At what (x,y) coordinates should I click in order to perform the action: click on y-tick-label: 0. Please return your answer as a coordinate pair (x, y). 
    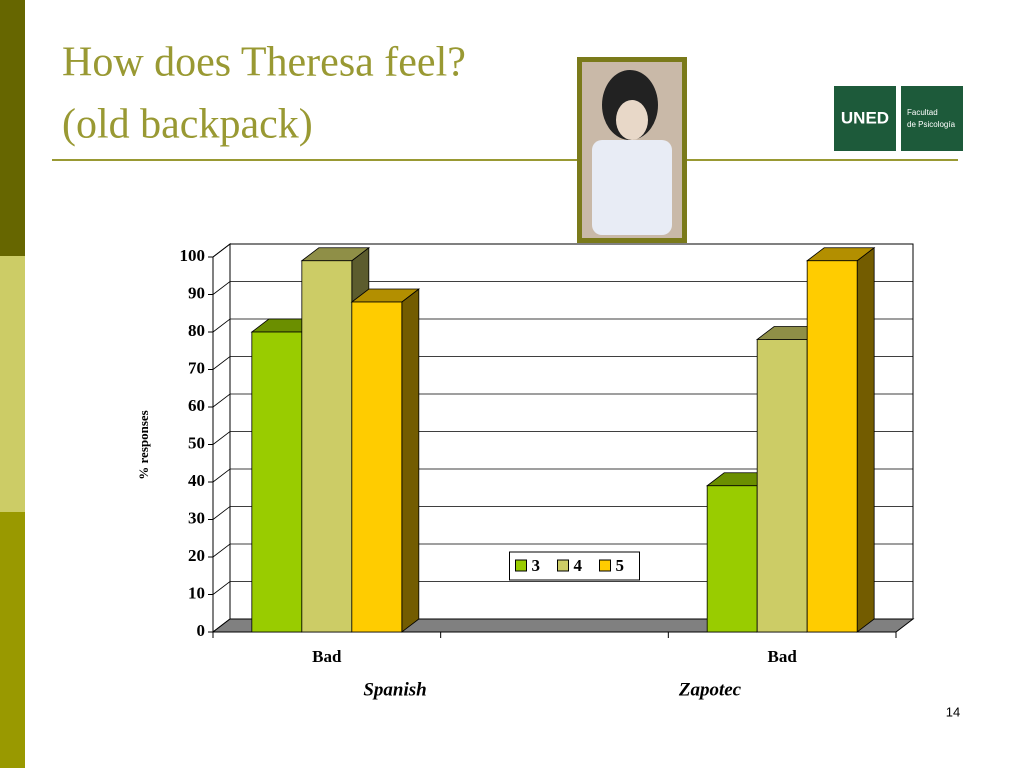
    Looking at the image, I should click on (201, 630).